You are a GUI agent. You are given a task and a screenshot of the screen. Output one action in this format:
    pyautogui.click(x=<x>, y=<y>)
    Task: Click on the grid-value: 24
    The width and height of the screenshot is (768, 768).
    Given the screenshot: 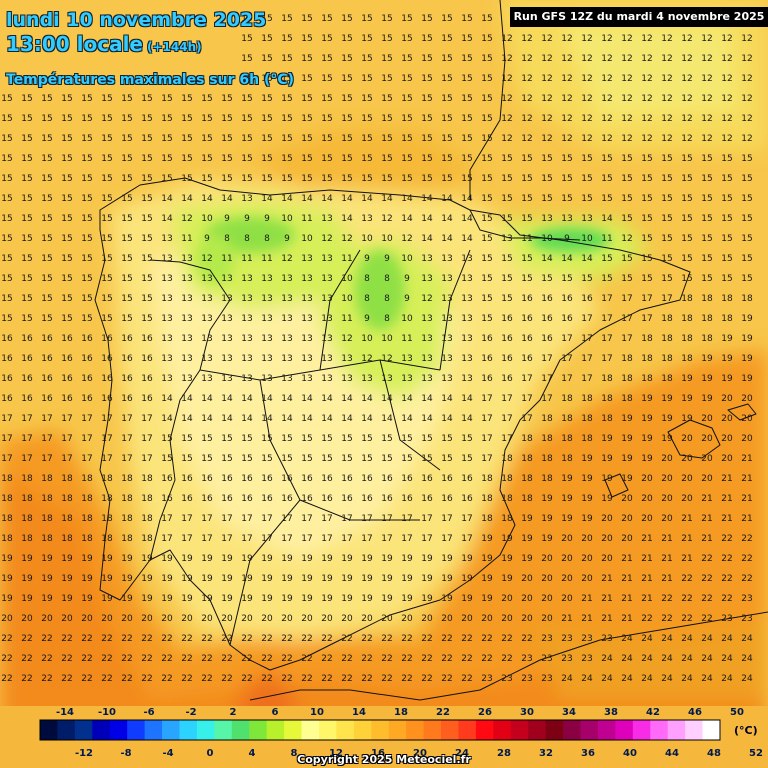 What is the action you would take?
    pyautogui.click(x=647, y=679)
    